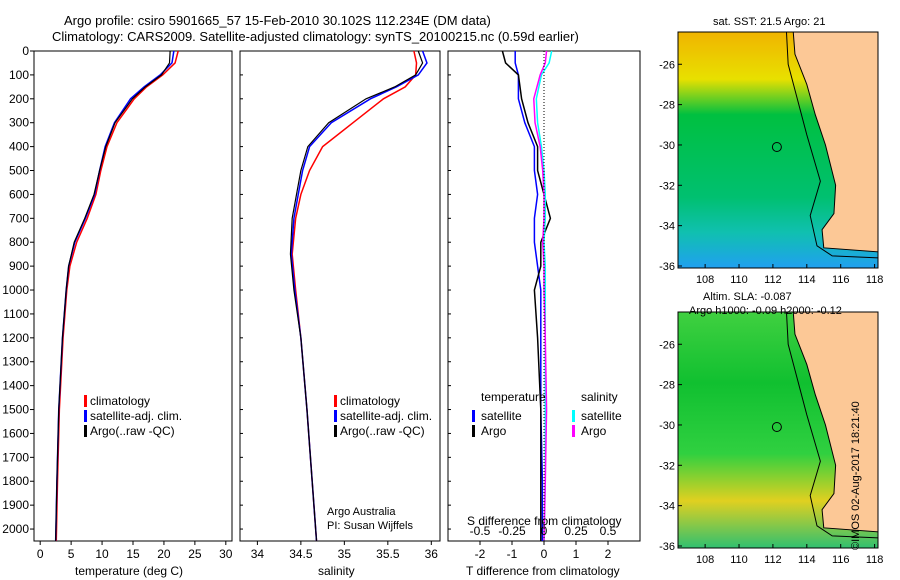  Describe the element at coordinates (769, 22) in the screenshot. I see `sst-map-title: sat. SST: 21.5 Argo: 21` at that location.